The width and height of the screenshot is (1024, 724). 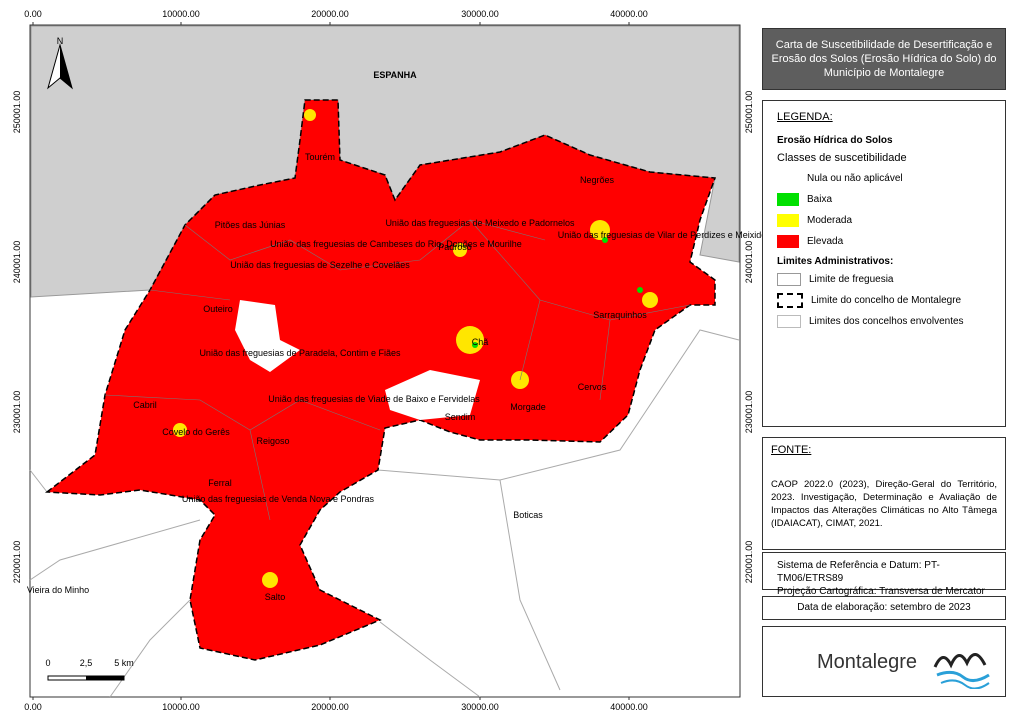 I want to click on logo-text: Montalegre, so click(x=867, y=662).